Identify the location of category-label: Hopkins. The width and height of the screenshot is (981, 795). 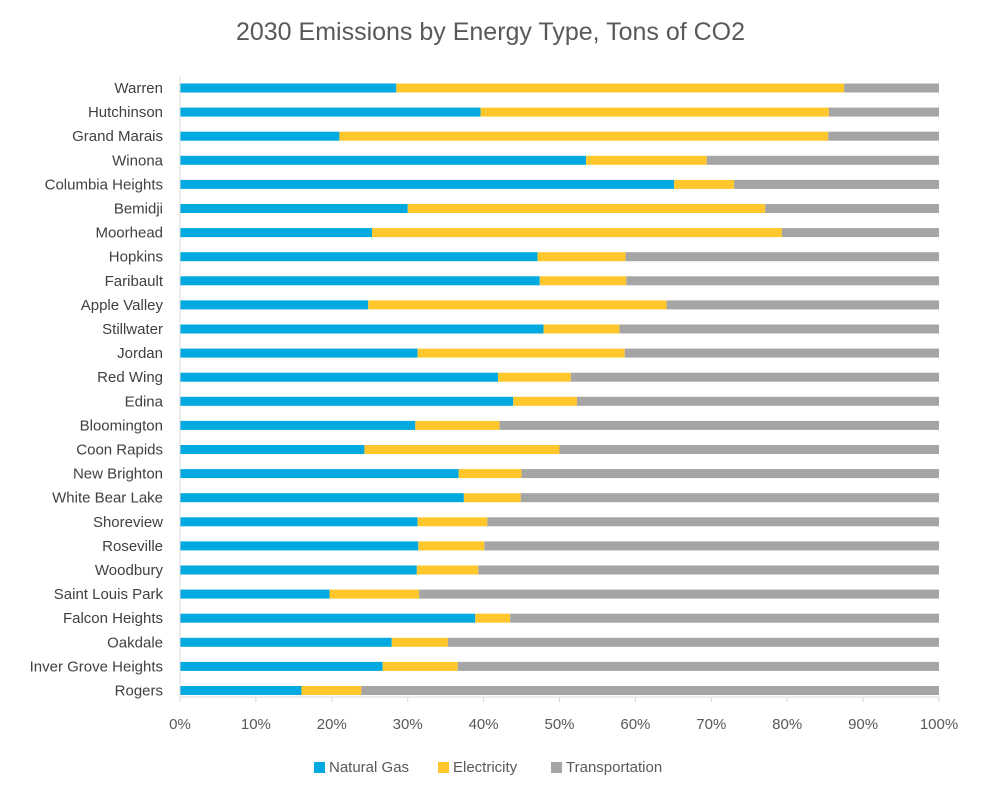
(136, 257).